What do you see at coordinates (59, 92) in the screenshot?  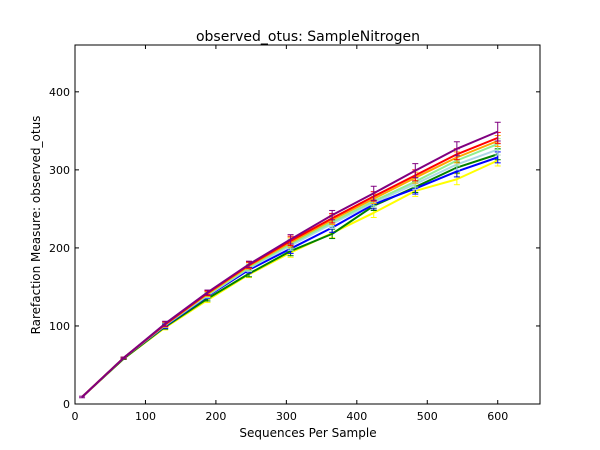 I see `y-tick-label: 400` at bounding box center [59, 92].